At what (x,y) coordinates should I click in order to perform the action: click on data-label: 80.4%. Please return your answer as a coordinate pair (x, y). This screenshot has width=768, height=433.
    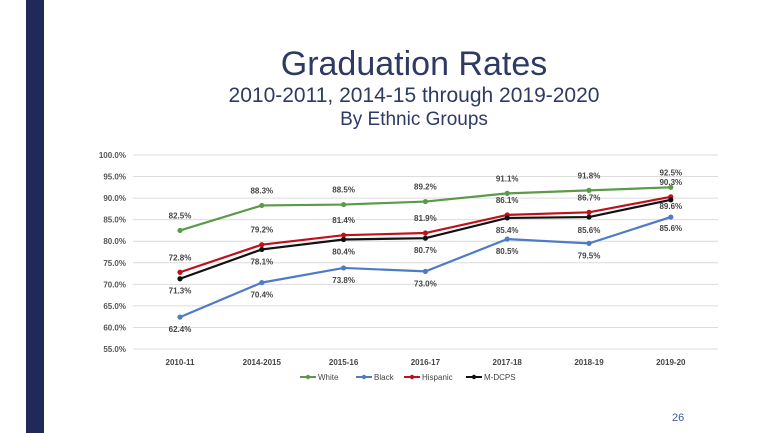
    Looking at the image, I should click on (343, 251).